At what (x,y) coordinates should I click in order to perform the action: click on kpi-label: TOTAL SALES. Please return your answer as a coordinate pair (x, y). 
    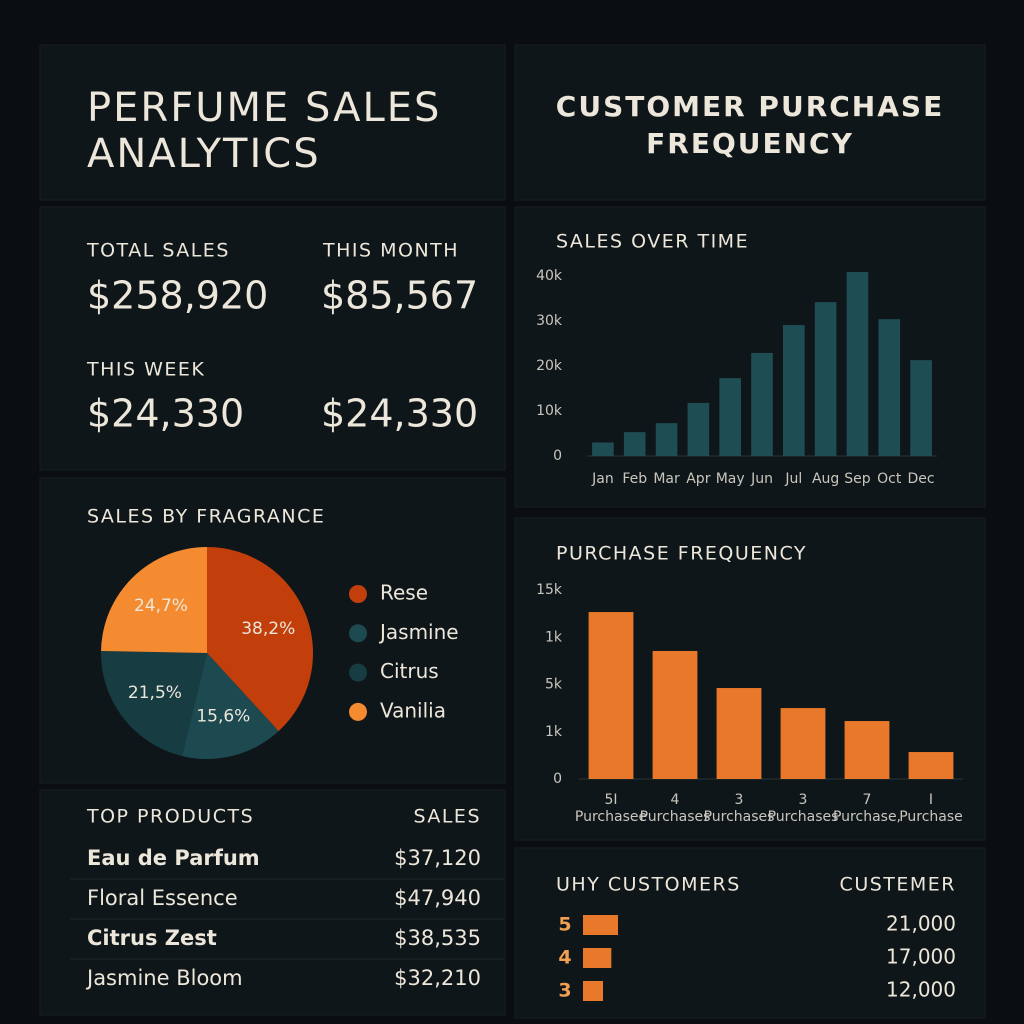
    Looking at the image, I should click on (158, 251).